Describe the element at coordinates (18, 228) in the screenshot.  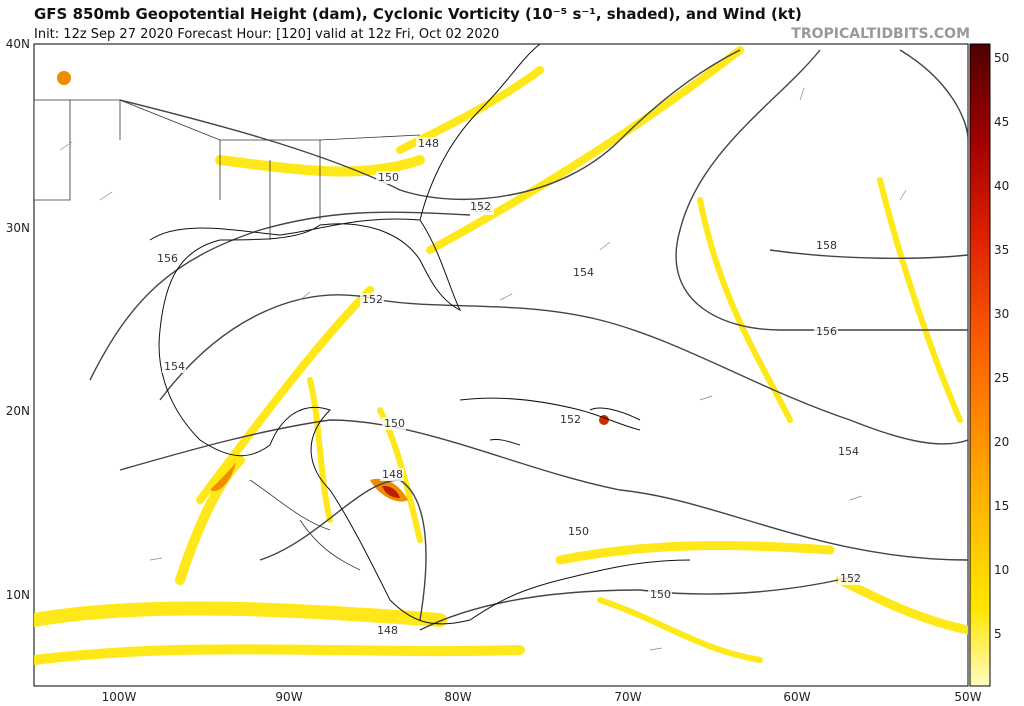
I see `latitude-label: 30N` at that location.